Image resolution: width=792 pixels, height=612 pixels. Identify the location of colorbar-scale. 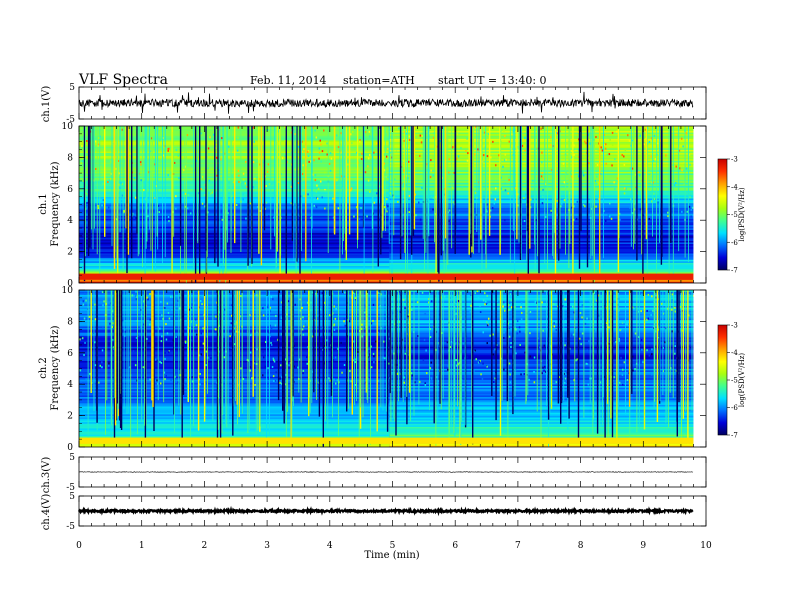
(722, 214).